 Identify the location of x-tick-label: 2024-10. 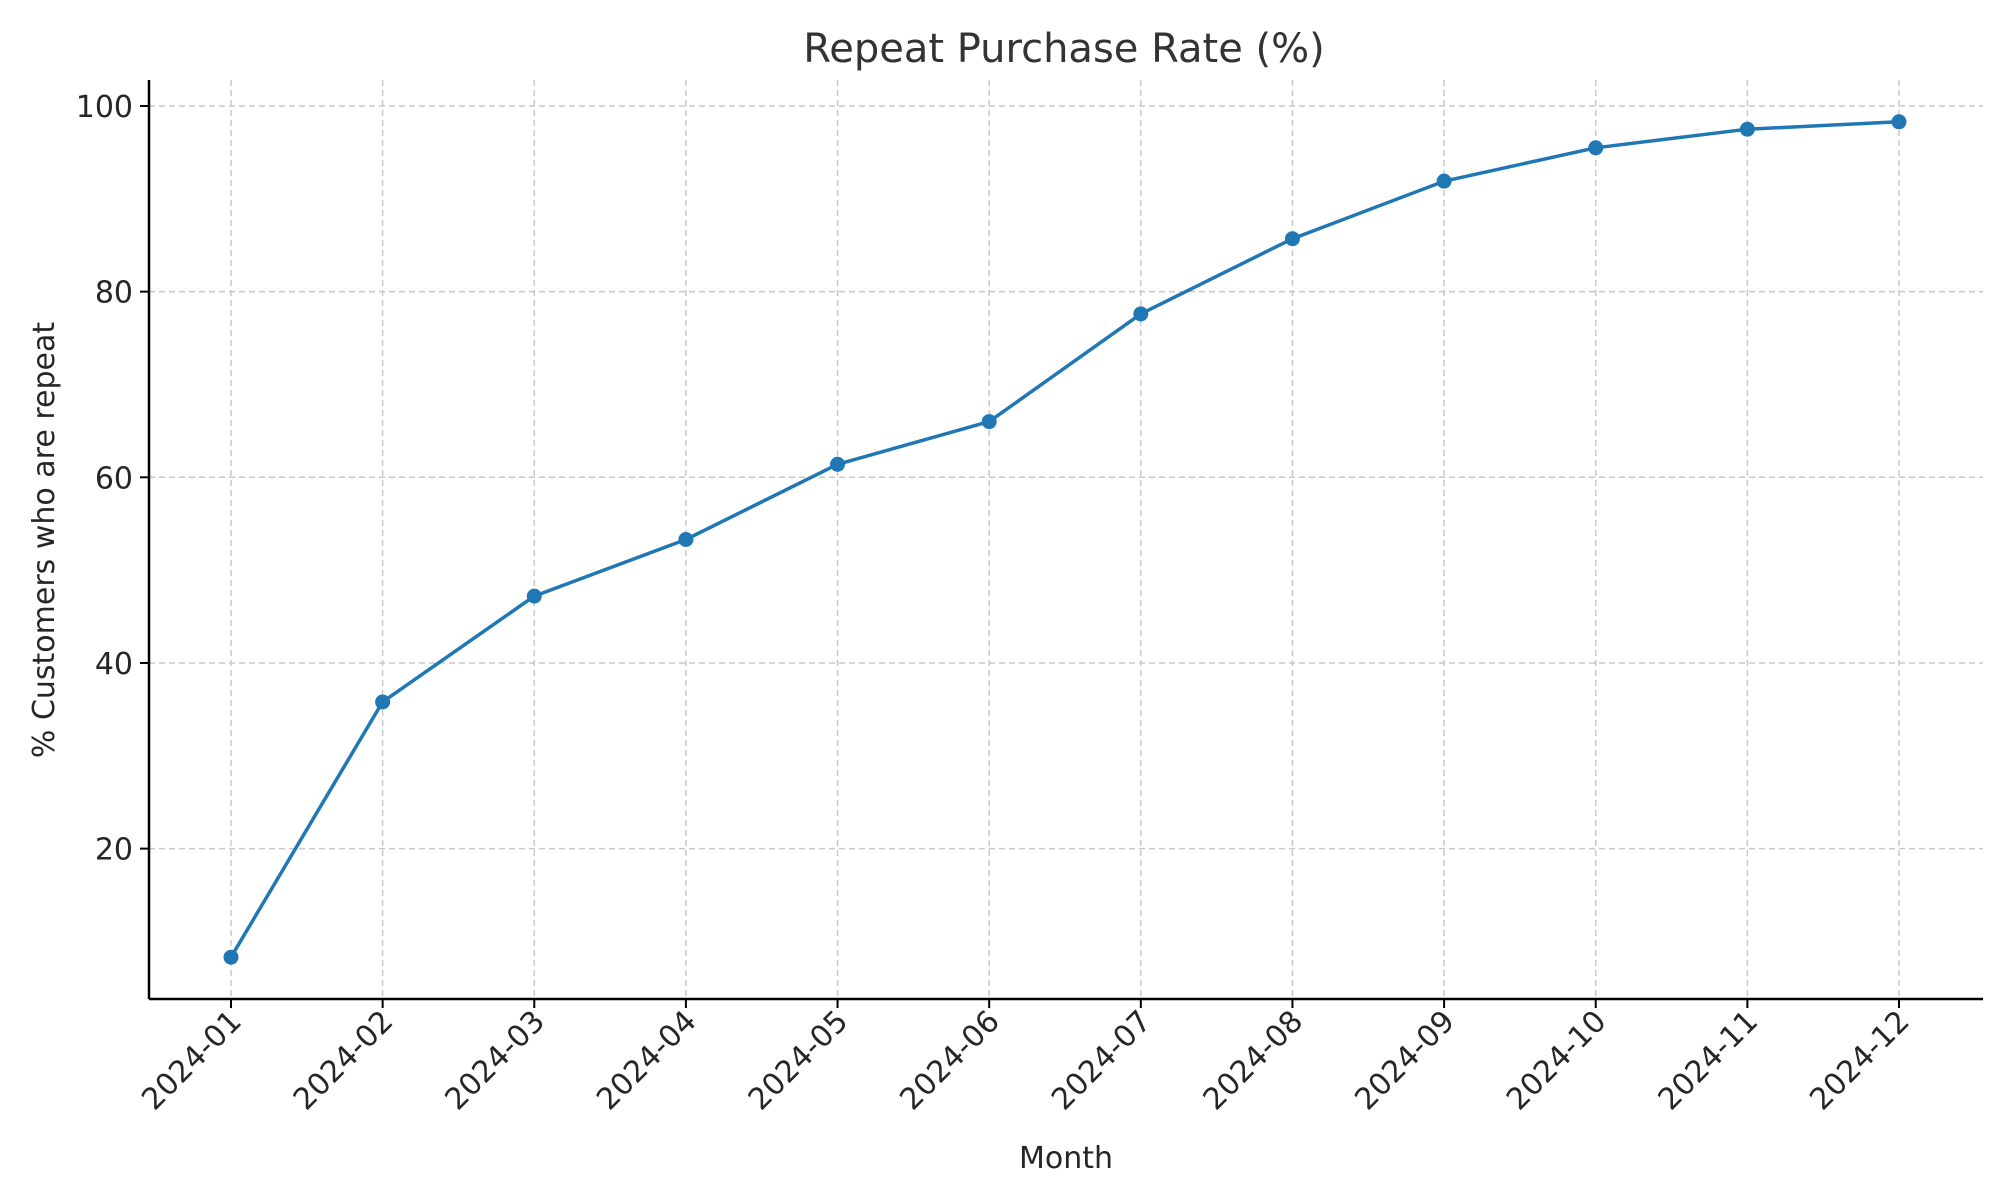
(1556, 1060).